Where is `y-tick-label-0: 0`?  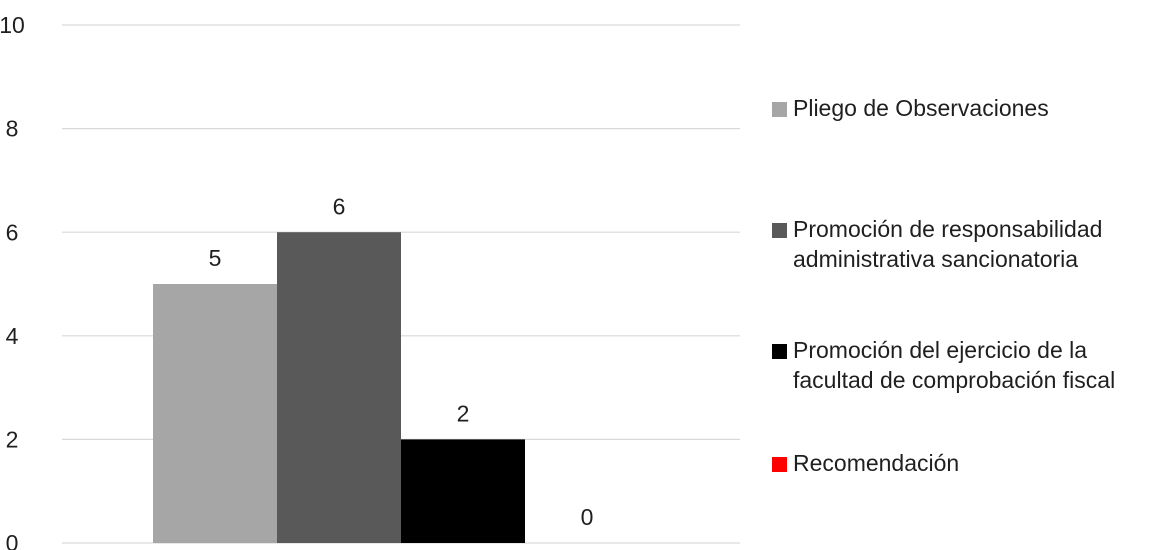 y-tick-label-0: 0 is located at coordinates (12, 540).